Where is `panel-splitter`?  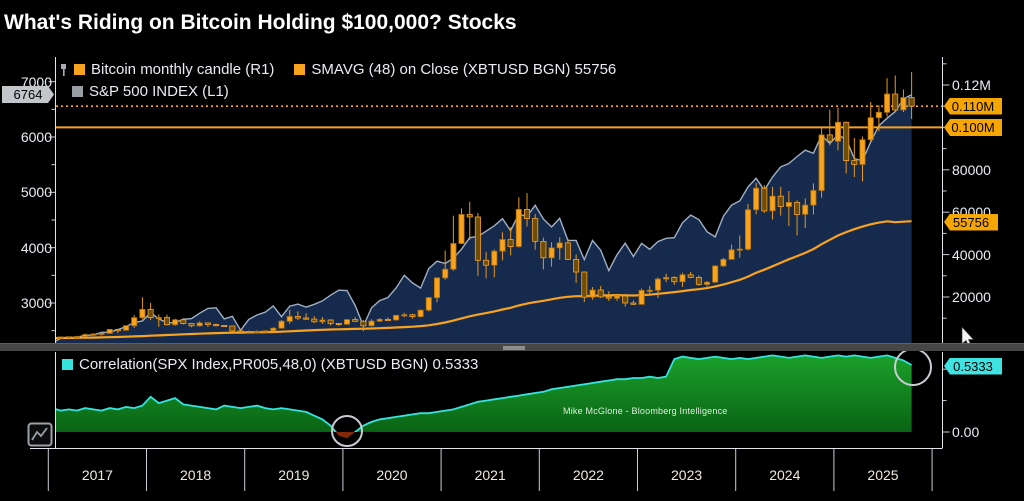 panel-splitter is located at coordinates (512, 347).